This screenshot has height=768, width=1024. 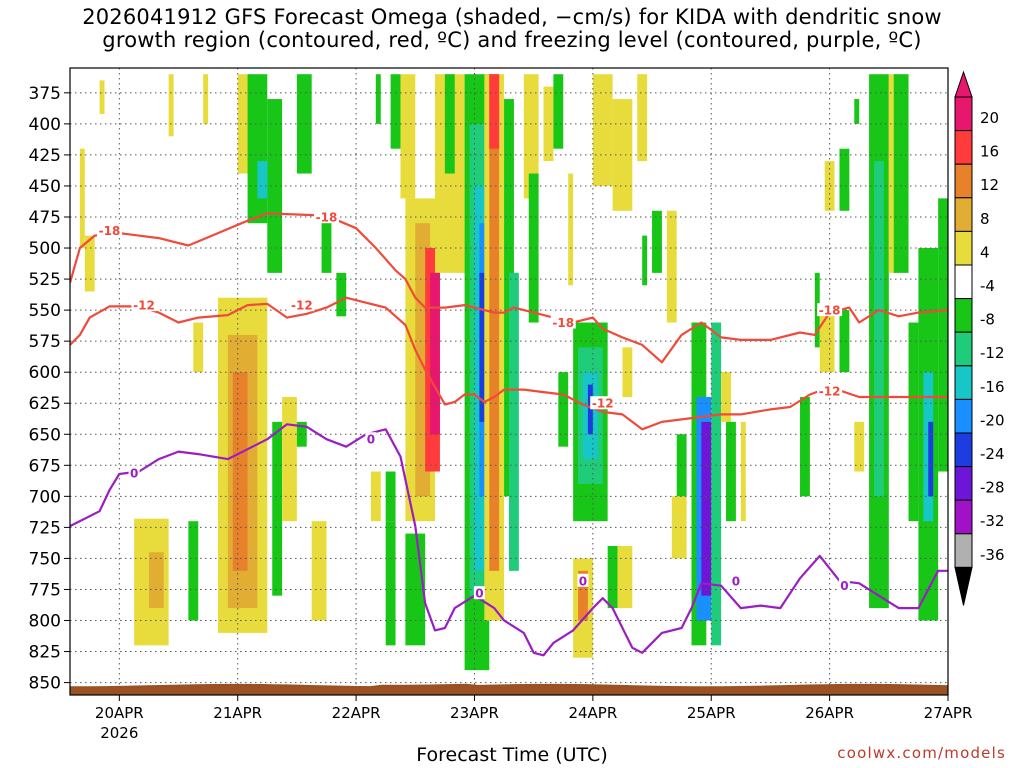 I want to click on colorbar-label-12: 12, so click(x=989, y=185).